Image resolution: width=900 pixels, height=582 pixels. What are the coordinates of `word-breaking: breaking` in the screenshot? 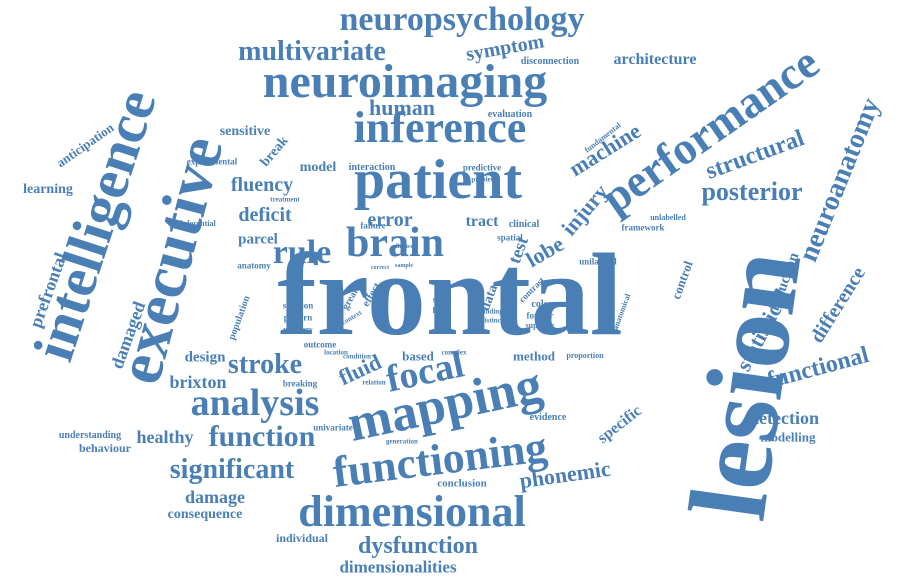 It's located at (300, 383).